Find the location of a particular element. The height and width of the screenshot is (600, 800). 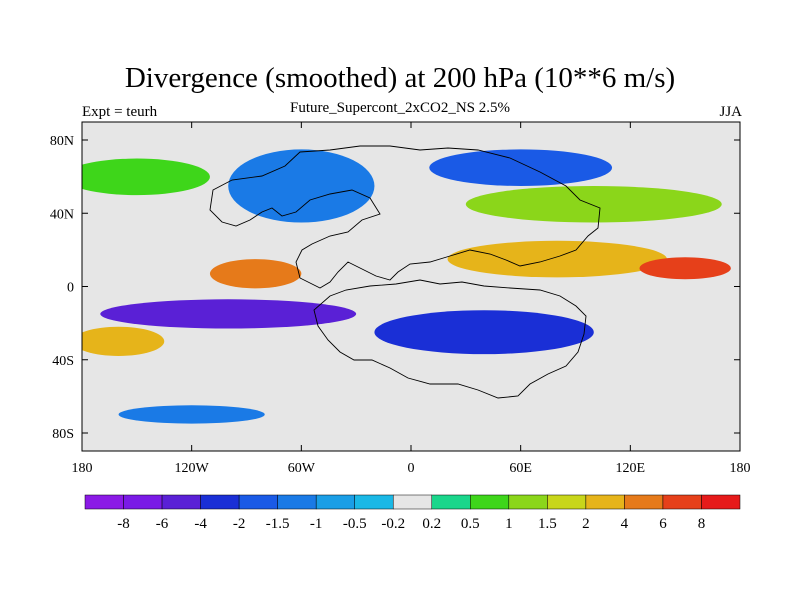

y-tick-label: 0 is located at coordinates (70, 288).